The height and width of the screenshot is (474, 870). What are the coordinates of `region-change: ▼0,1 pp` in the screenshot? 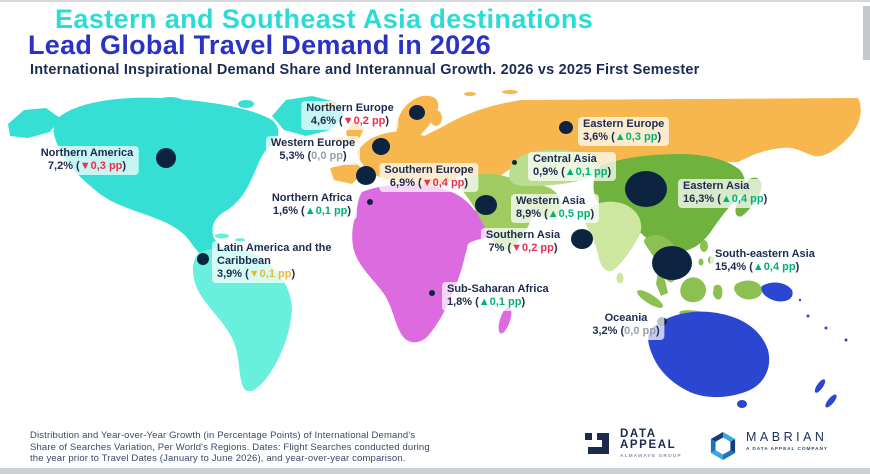 It's located at (270, 274).